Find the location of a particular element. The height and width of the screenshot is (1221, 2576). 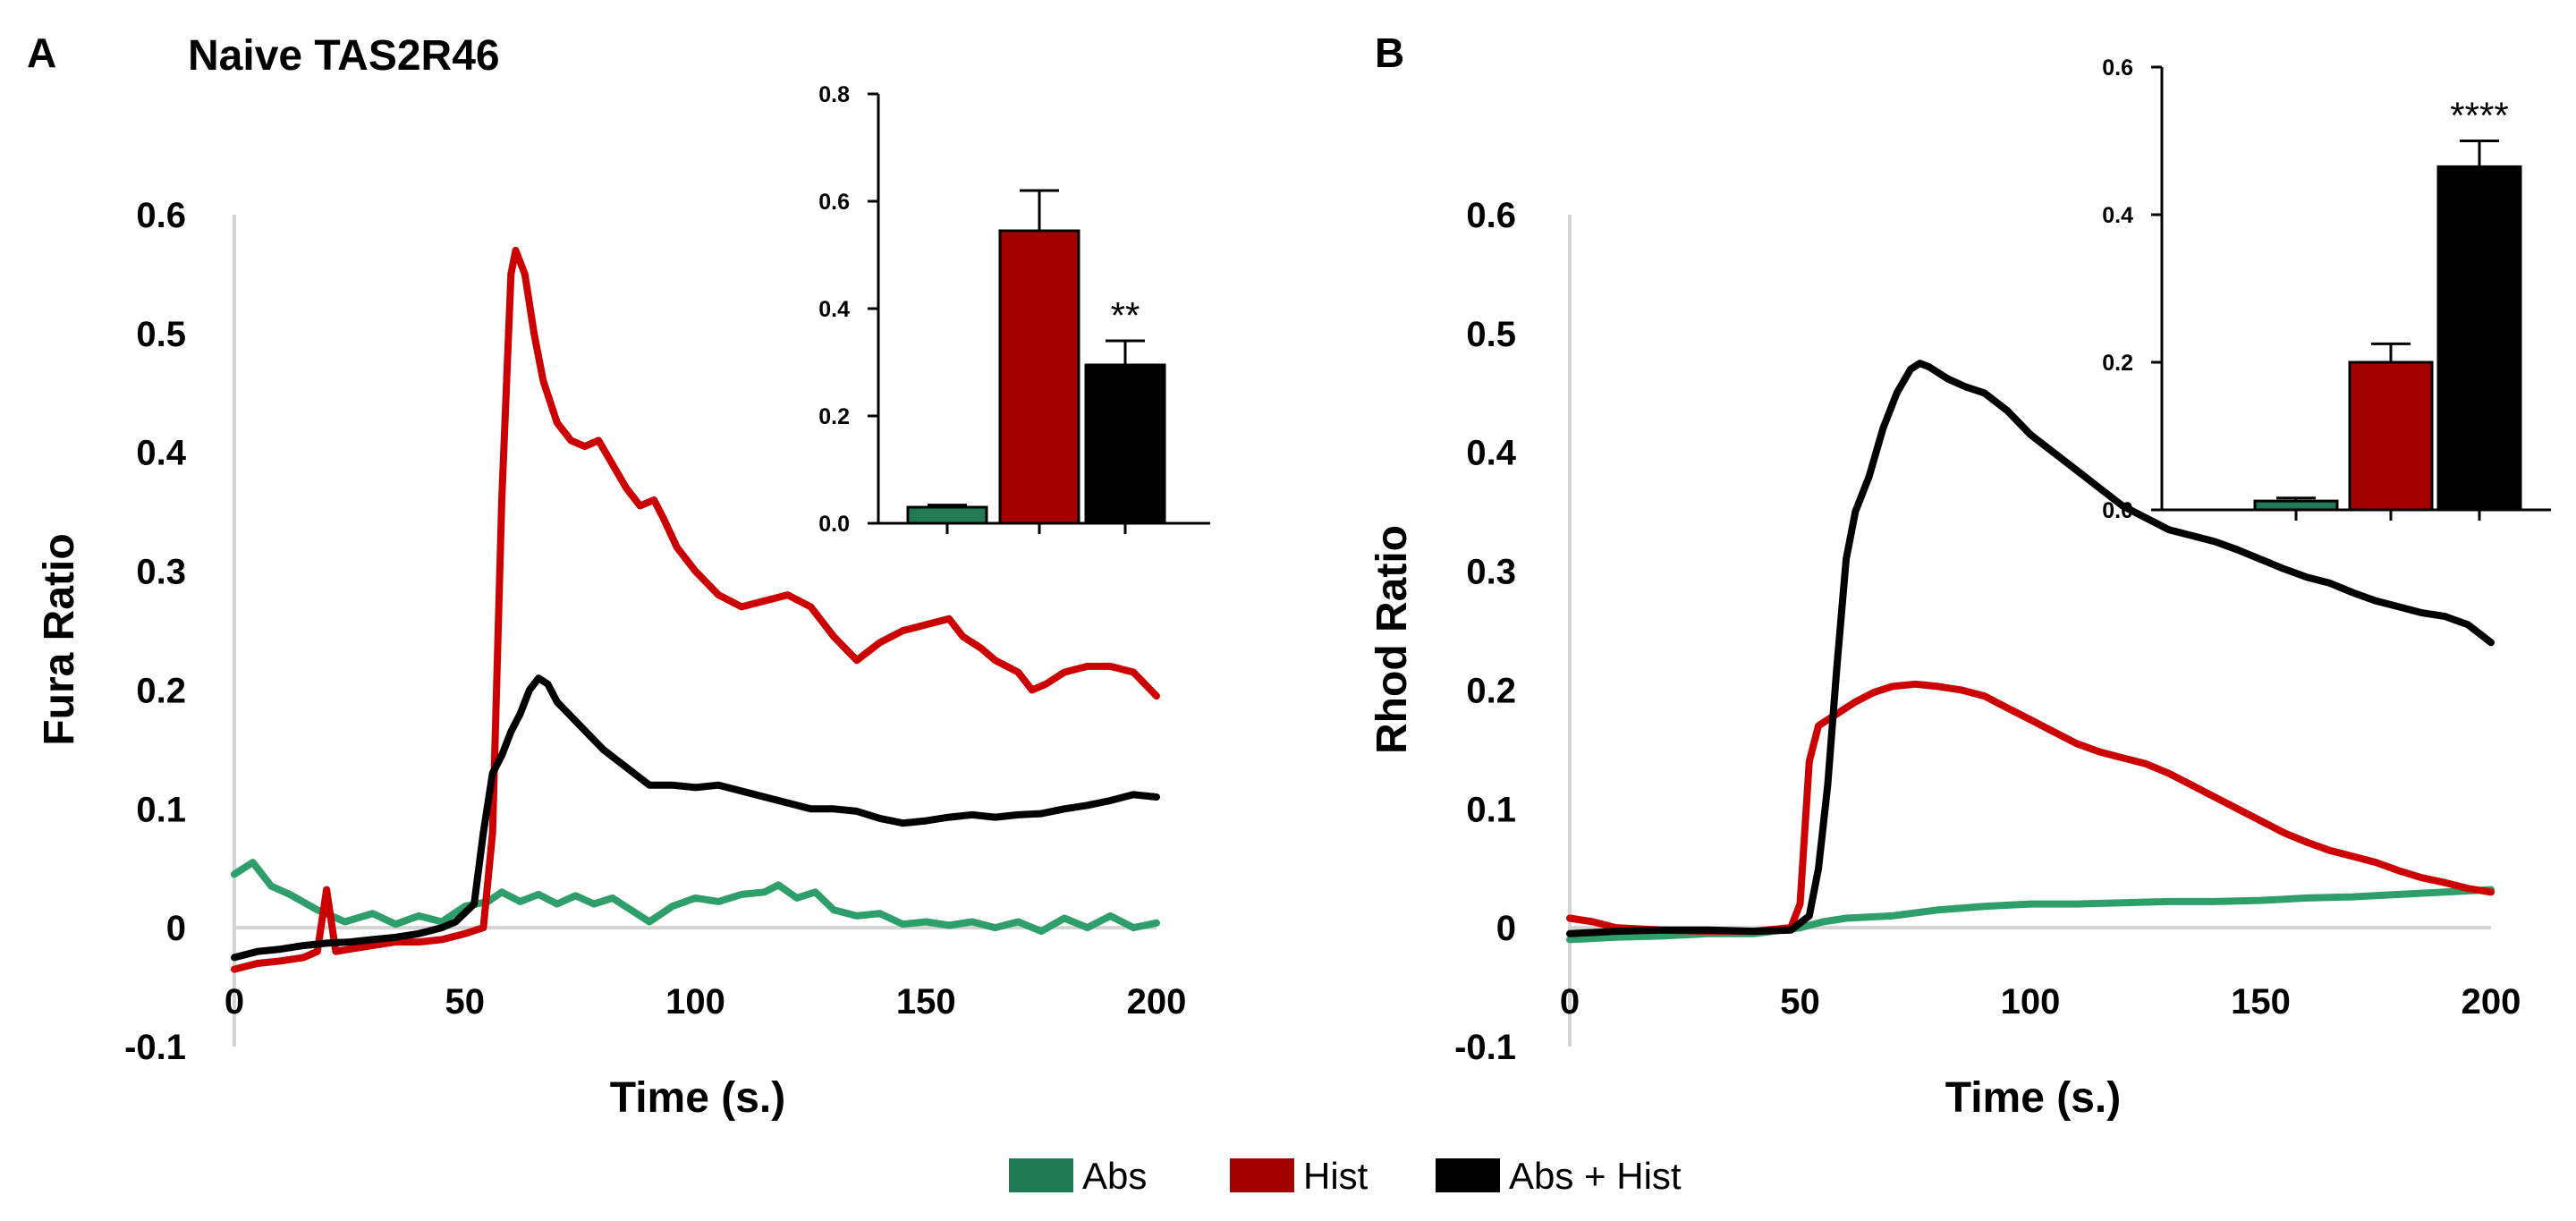

y-tick-label-b-0-6: 0.6 is located at coordinates (1491, 216).